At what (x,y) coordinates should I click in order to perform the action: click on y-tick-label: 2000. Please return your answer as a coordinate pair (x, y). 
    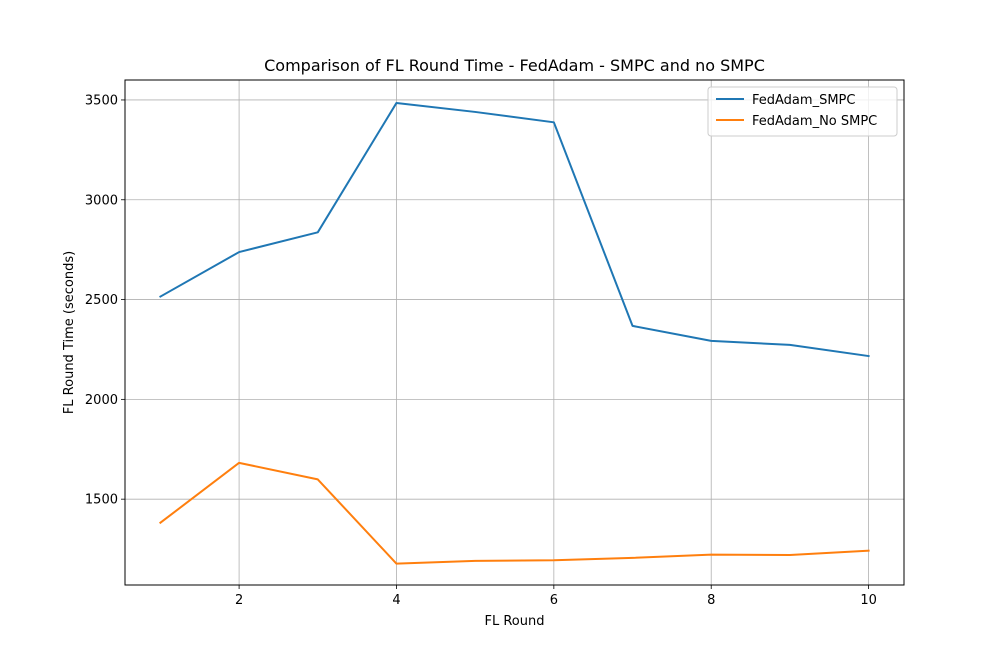
    Looking at the image, I should click on (101, 400).